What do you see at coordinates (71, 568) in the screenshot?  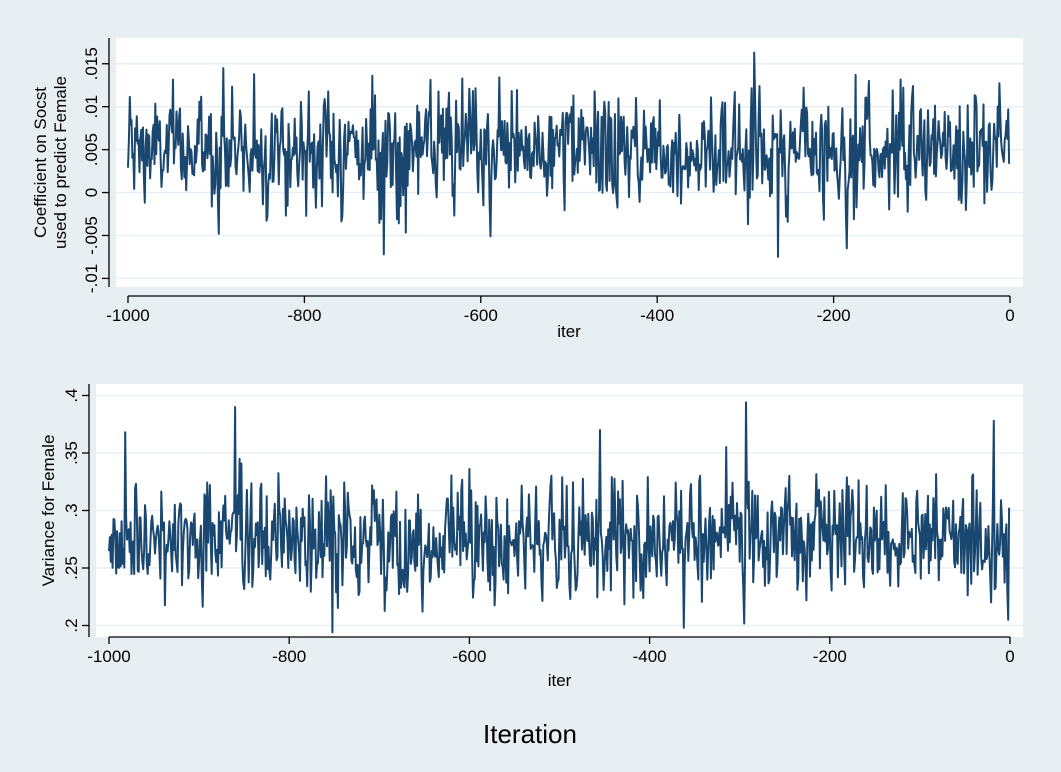 I see `y-tick-label: .25` at bounding box center [71, 568].